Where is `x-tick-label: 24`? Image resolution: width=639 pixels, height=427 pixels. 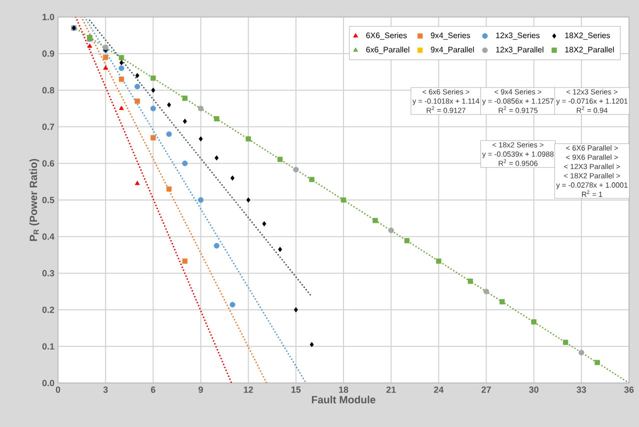 x-tick-label: 24 is located at coordinates (439, 389).